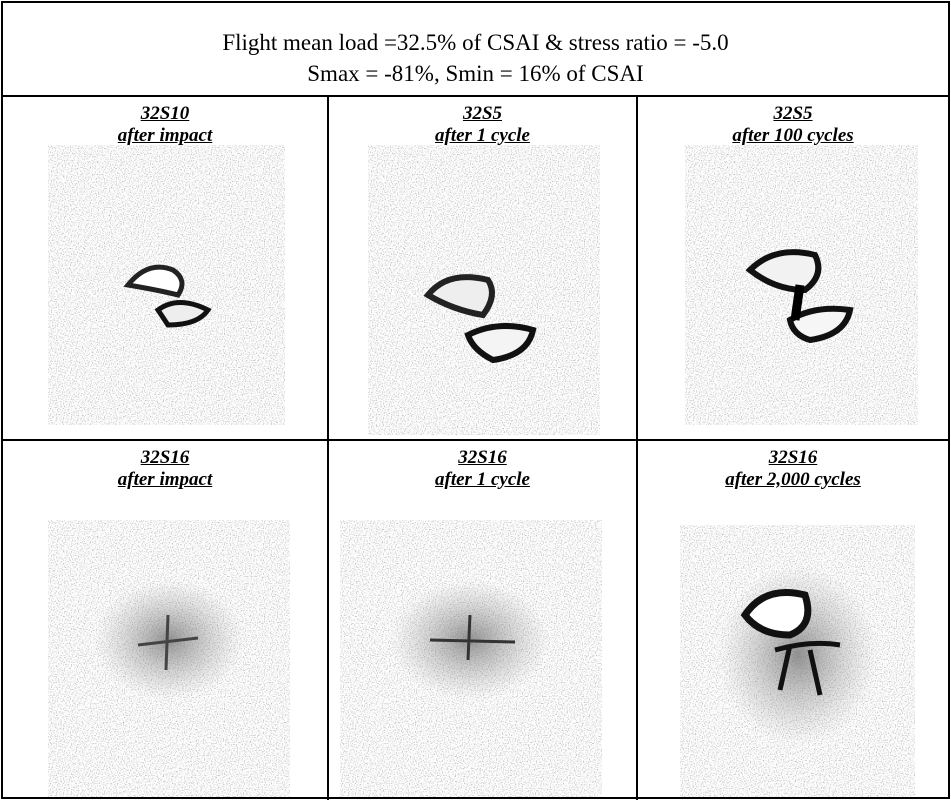 The image size is (951, 800). I want to click on specimen-label: 32S10, so click(165, 113).